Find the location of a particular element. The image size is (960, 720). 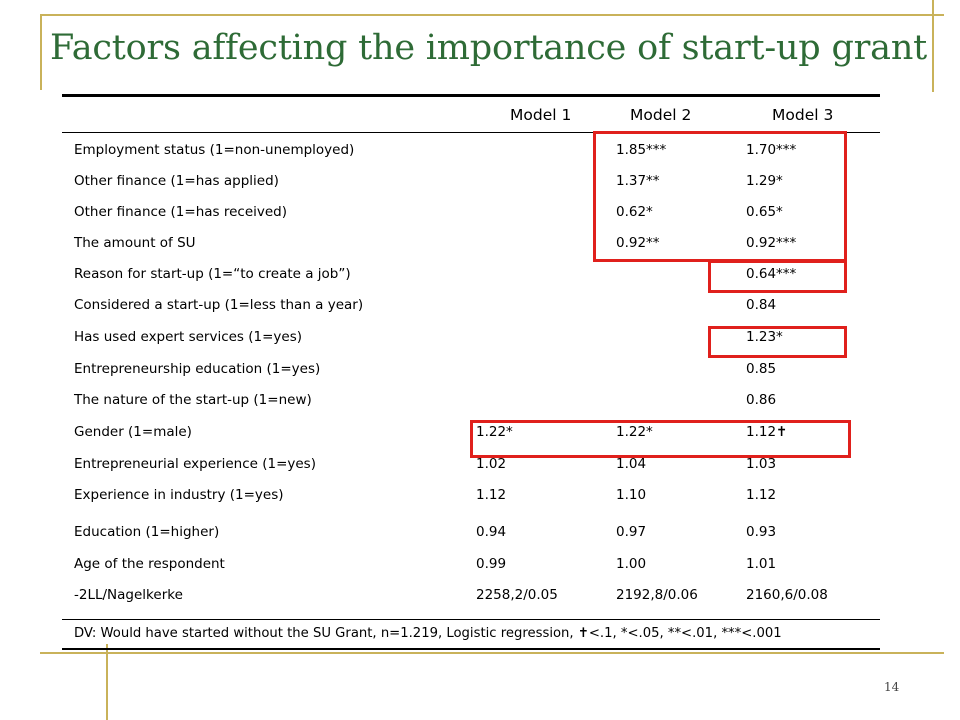

model-3-value: 1.70*** is located at coordinates (771, 150).